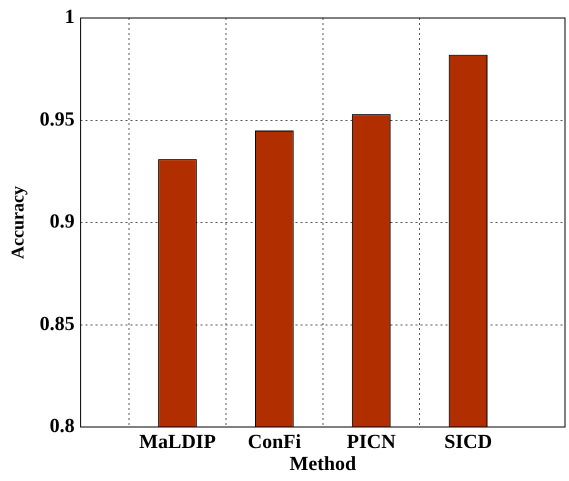  Describe the element at coordinates (371, 442) in the screenshot. I see `x-tick-label: PICN` at that location.